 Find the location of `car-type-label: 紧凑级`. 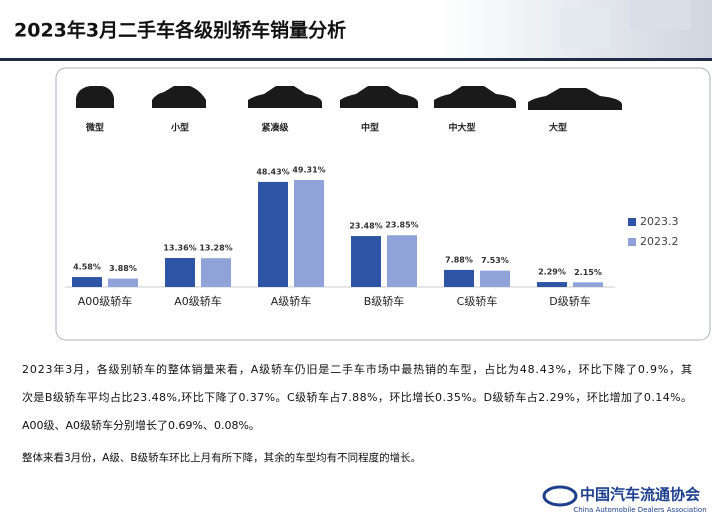

car-type-label: 紧凑级 is located at coordinates (275, 128).